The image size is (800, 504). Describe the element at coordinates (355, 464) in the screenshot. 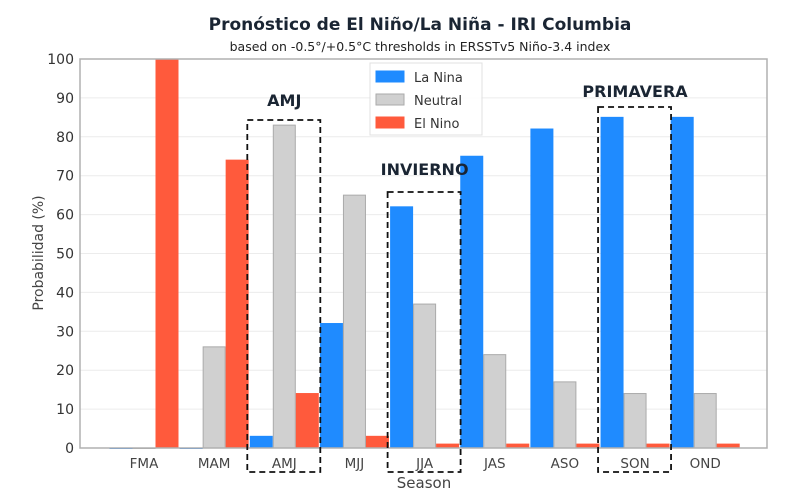

I see `x-tick-label: MJJ` at that location.